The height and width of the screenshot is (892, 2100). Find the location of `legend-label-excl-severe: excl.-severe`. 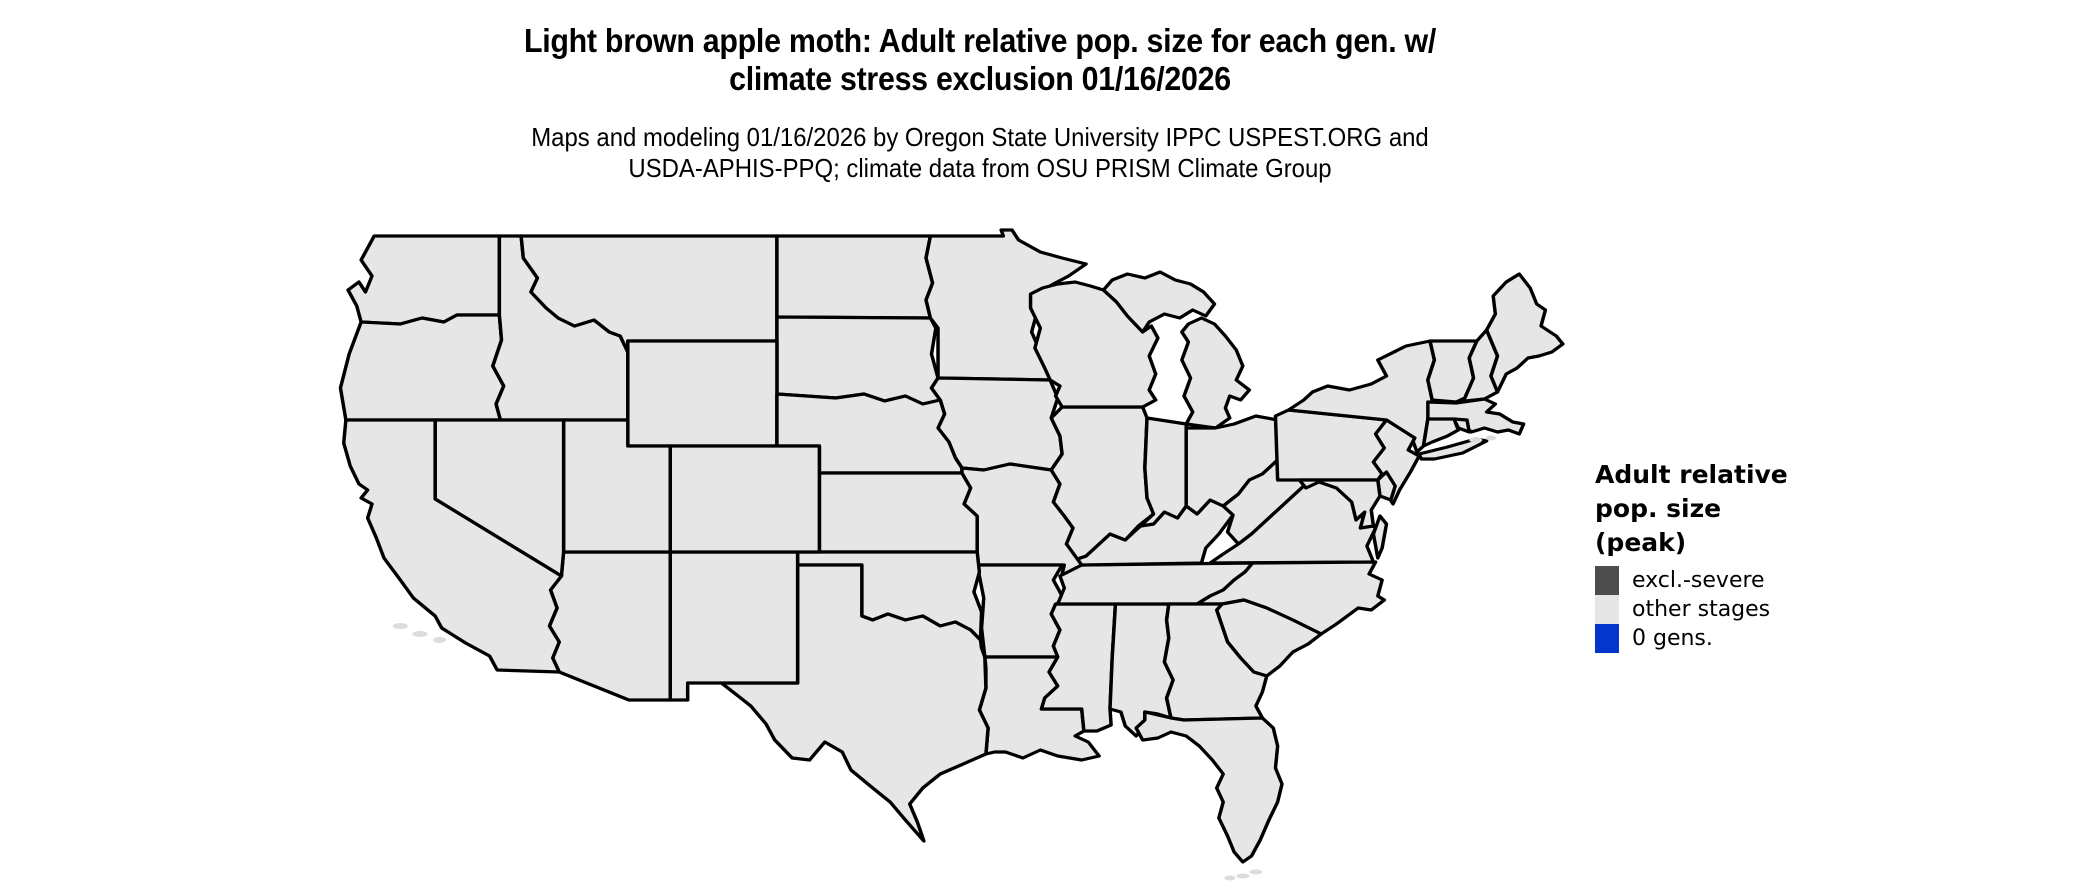

legend-label-excl-severe: excl.-severe is located at coordinates (1698, 580).